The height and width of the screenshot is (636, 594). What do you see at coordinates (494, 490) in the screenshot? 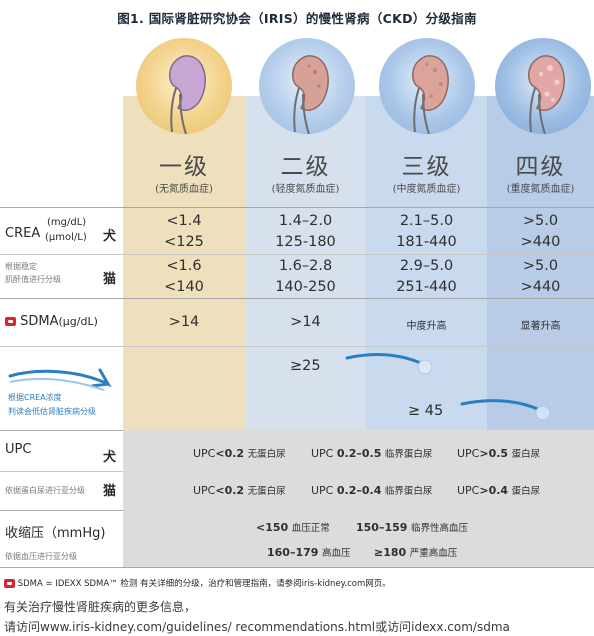
I see `upc-value: >0.4` at bounding box center [494, 490].